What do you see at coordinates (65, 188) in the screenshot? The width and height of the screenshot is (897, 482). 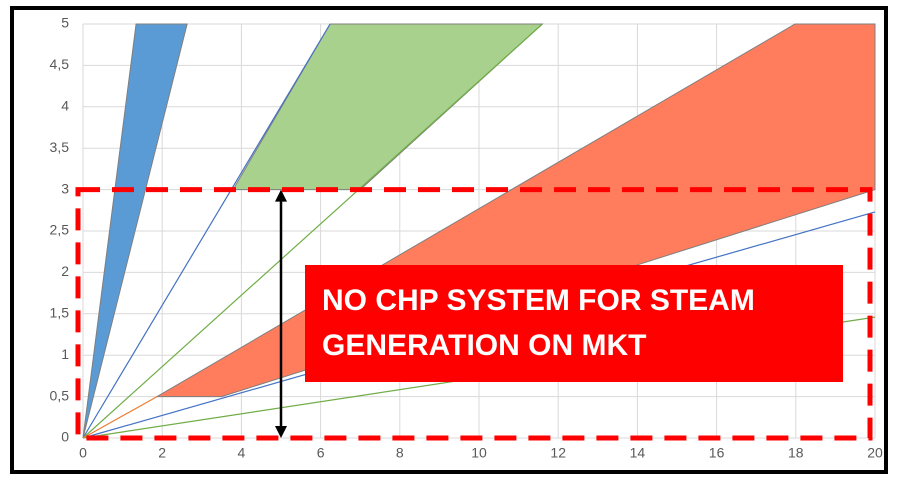 I see `y-tick-label: 3` at bounding box center [65, 188].